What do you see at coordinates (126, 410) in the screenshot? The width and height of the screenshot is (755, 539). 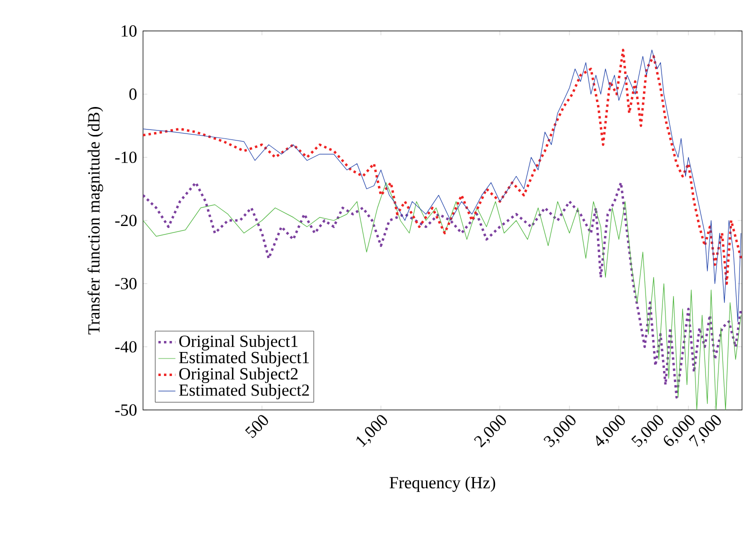 I see `y-tick-label: -50` at bounding box center [126, 410].